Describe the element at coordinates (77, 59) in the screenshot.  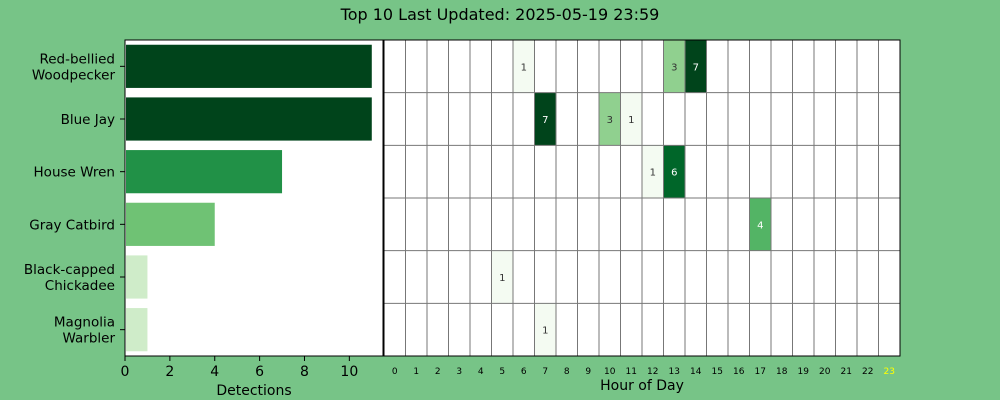
I see `species-tick-label: Red-bellied` at that location.